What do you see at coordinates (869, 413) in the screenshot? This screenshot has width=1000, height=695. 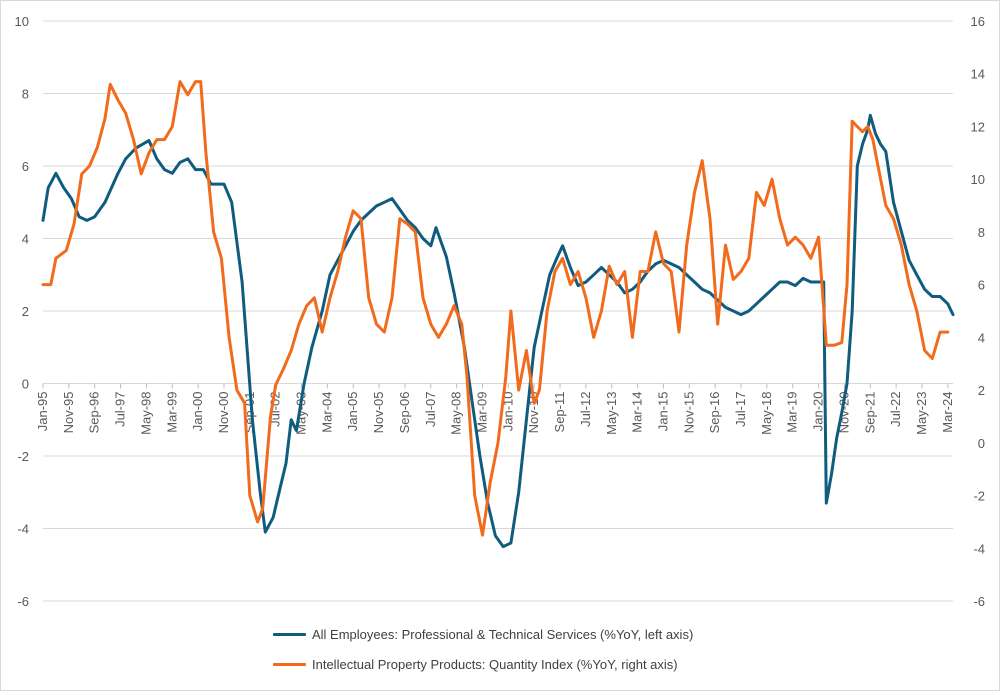 I see `x-tick-label: Sep-21` at bounding box center [869, 413].